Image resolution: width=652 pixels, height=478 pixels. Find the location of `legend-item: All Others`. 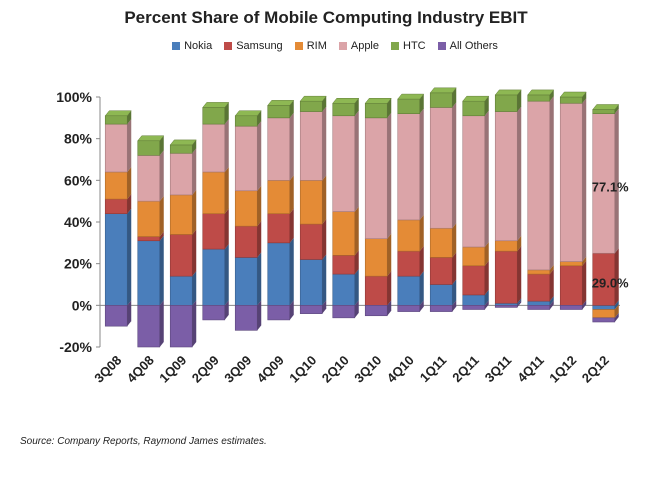

legend-item: All Others is located at coordinates (467, 46).